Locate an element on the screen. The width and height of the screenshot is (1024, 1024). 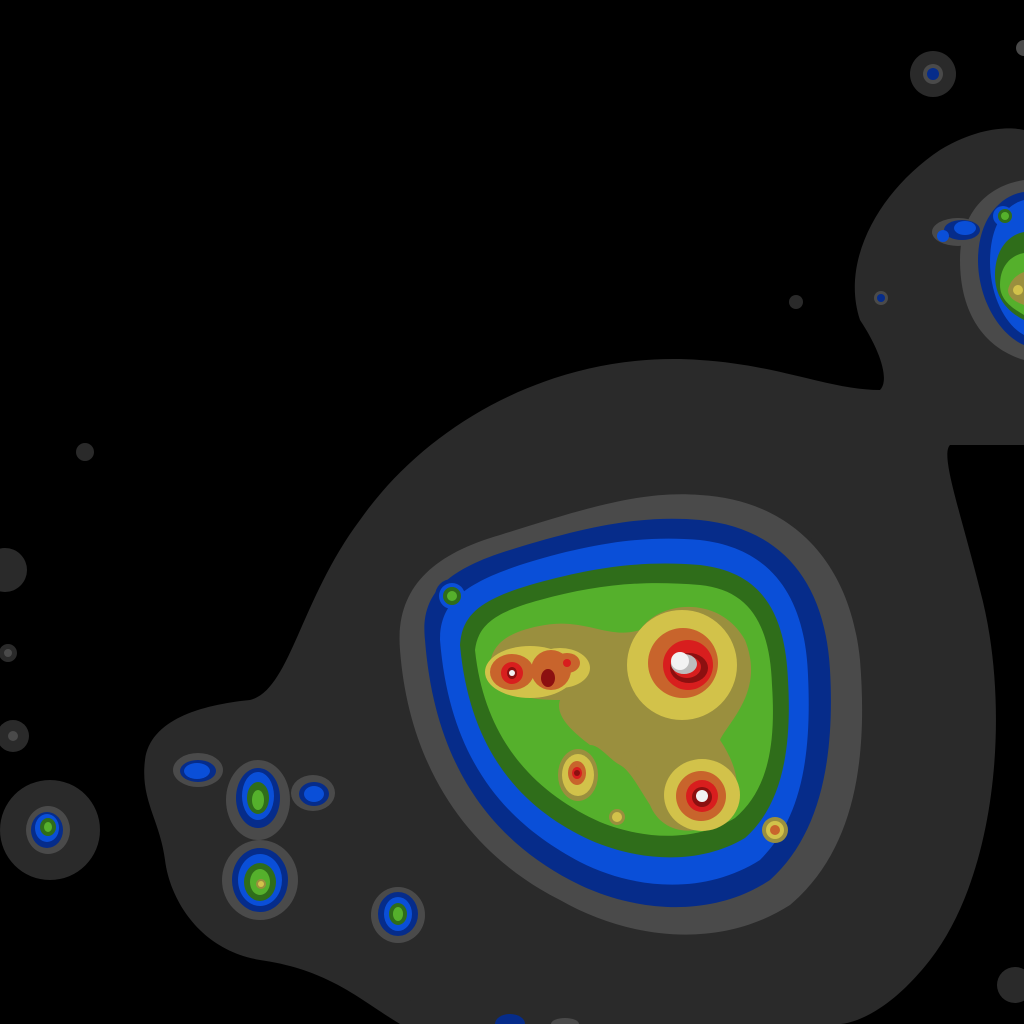
peaks is located at coordinates (608, 727).